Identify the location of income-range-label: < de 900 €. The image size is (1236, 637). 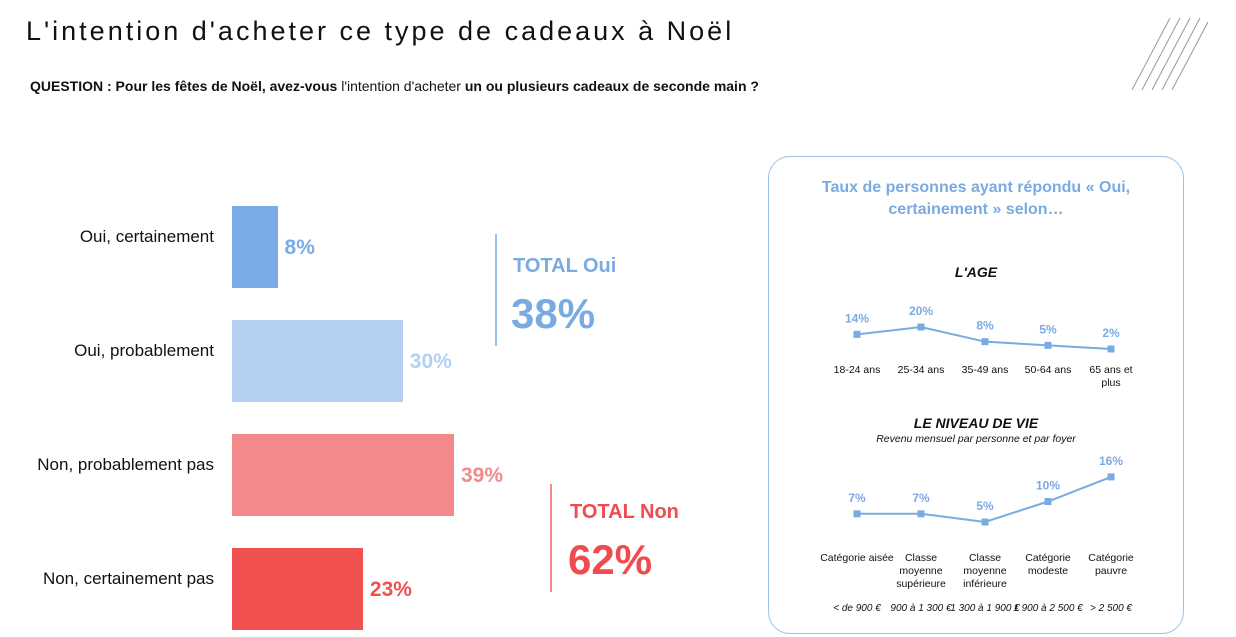
(857, 608).